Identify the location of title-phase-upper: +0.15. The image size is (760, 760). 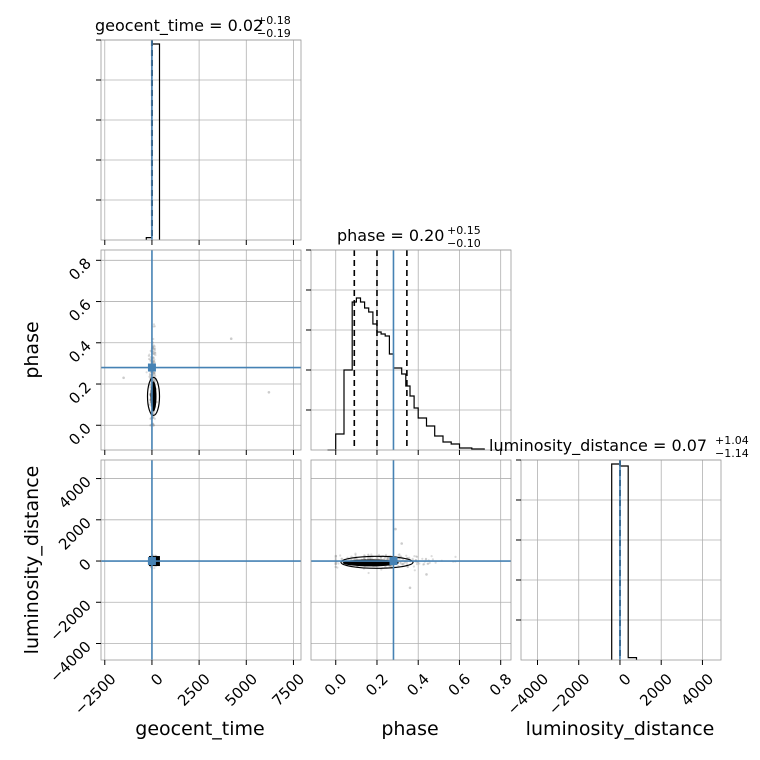
(464, 230).